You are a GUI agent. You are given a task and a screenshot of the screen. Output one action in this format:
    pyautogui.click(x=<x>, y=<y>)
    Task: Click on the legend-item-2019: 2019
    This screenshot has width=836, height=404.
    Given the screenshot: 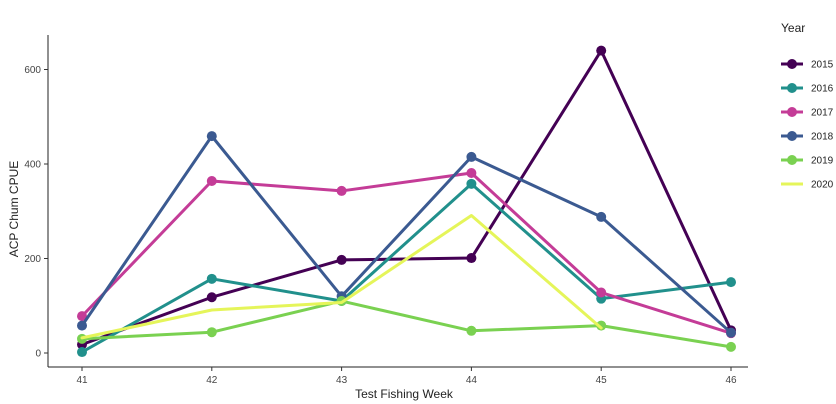 What is the action you would take?
    pyautogui.click(x=807, y=161)
    